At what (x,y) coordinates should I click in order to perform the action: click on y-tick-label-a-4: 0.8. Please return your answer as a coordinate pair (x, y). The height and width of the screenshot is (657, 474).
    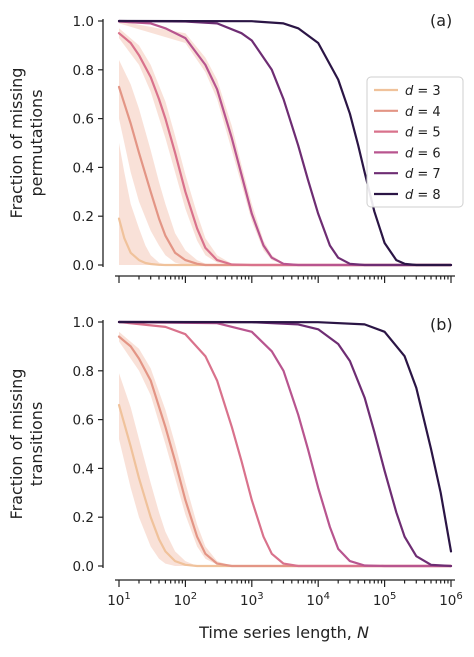
    Looking at the image, I should click on (83, 71).